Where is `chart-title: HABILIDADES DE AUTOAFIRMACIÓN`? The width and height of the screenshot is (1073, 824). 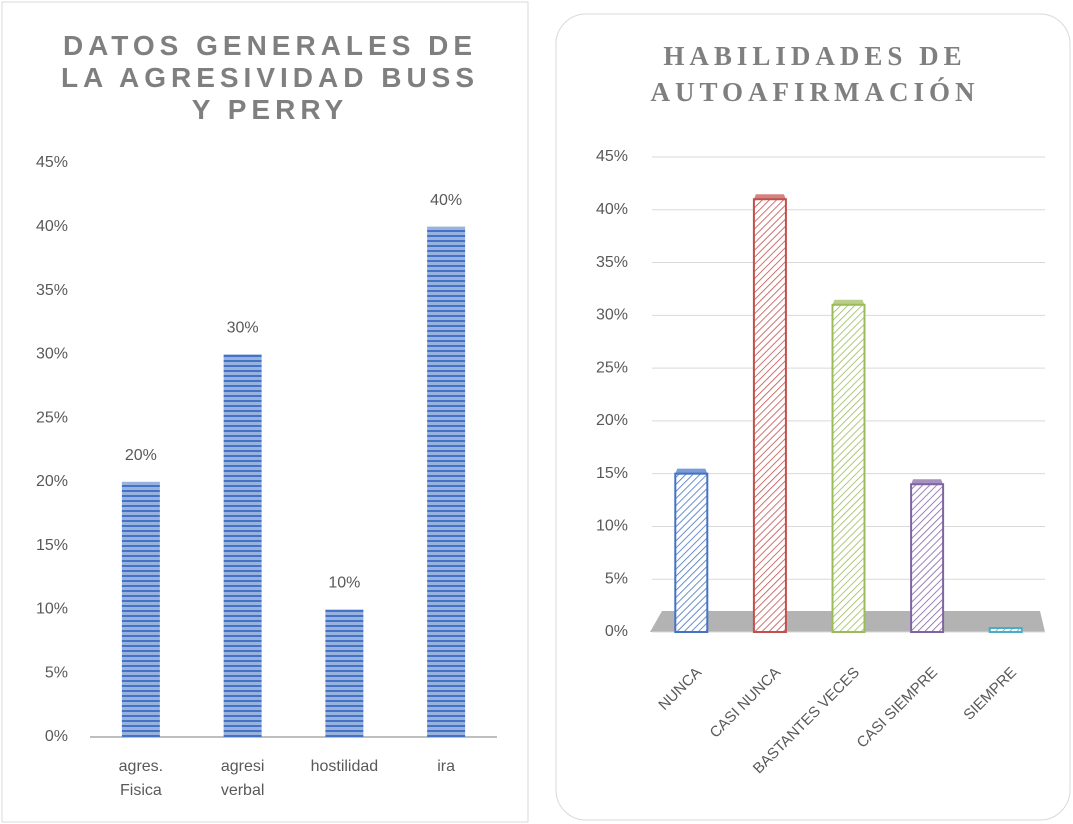
chart-title: HABILIDADES DE AUTOAFIRMACIÓN is located at coordinates (815, 74).